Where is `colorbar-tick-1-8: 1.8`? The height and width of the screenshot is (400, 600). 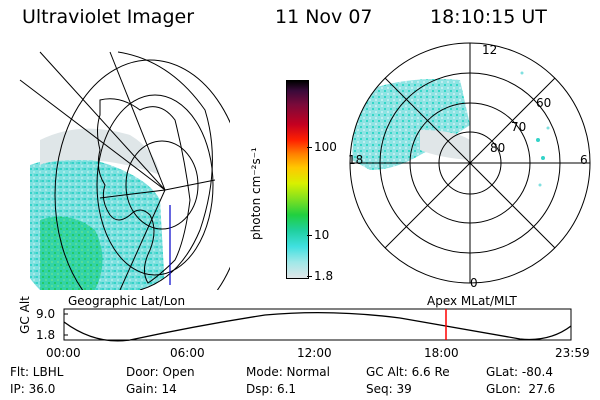 colorbar-tick-1-8: 1.8 is located at coordinates (324, 276).